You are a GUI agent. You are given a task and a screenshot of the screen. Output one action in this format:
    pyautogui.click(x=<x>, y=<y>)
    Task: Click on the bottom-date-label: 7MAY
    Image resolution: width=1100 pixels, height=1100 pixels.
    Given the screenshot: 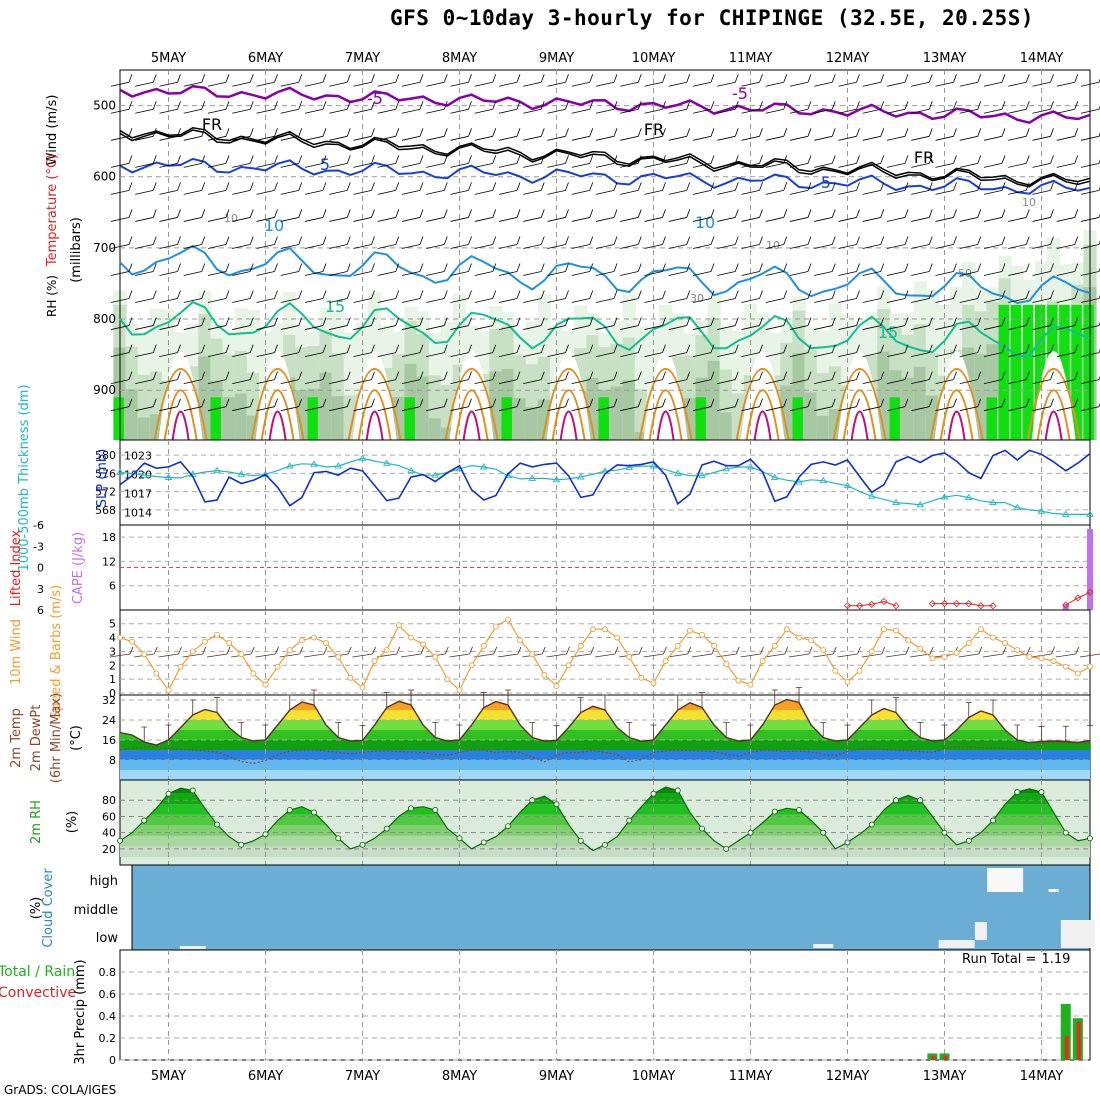 What is the action you would take?
    pyautogui.click(x=362, y=1076)
    